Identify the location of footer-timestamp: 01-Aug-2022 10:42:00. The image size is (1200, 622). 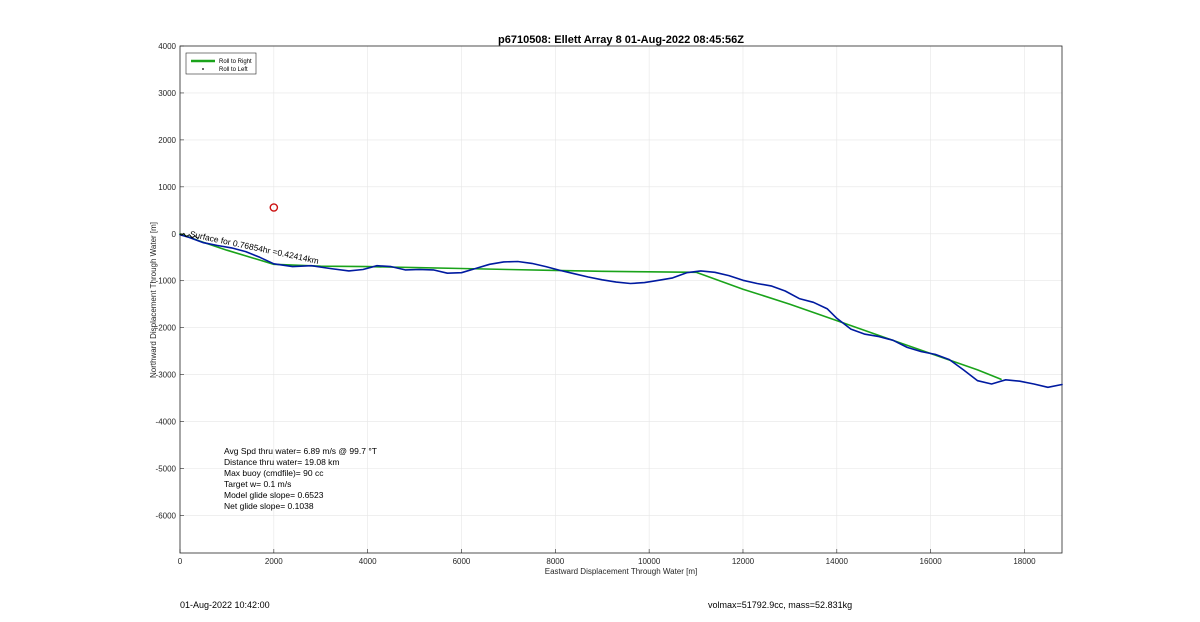
(225, 605).